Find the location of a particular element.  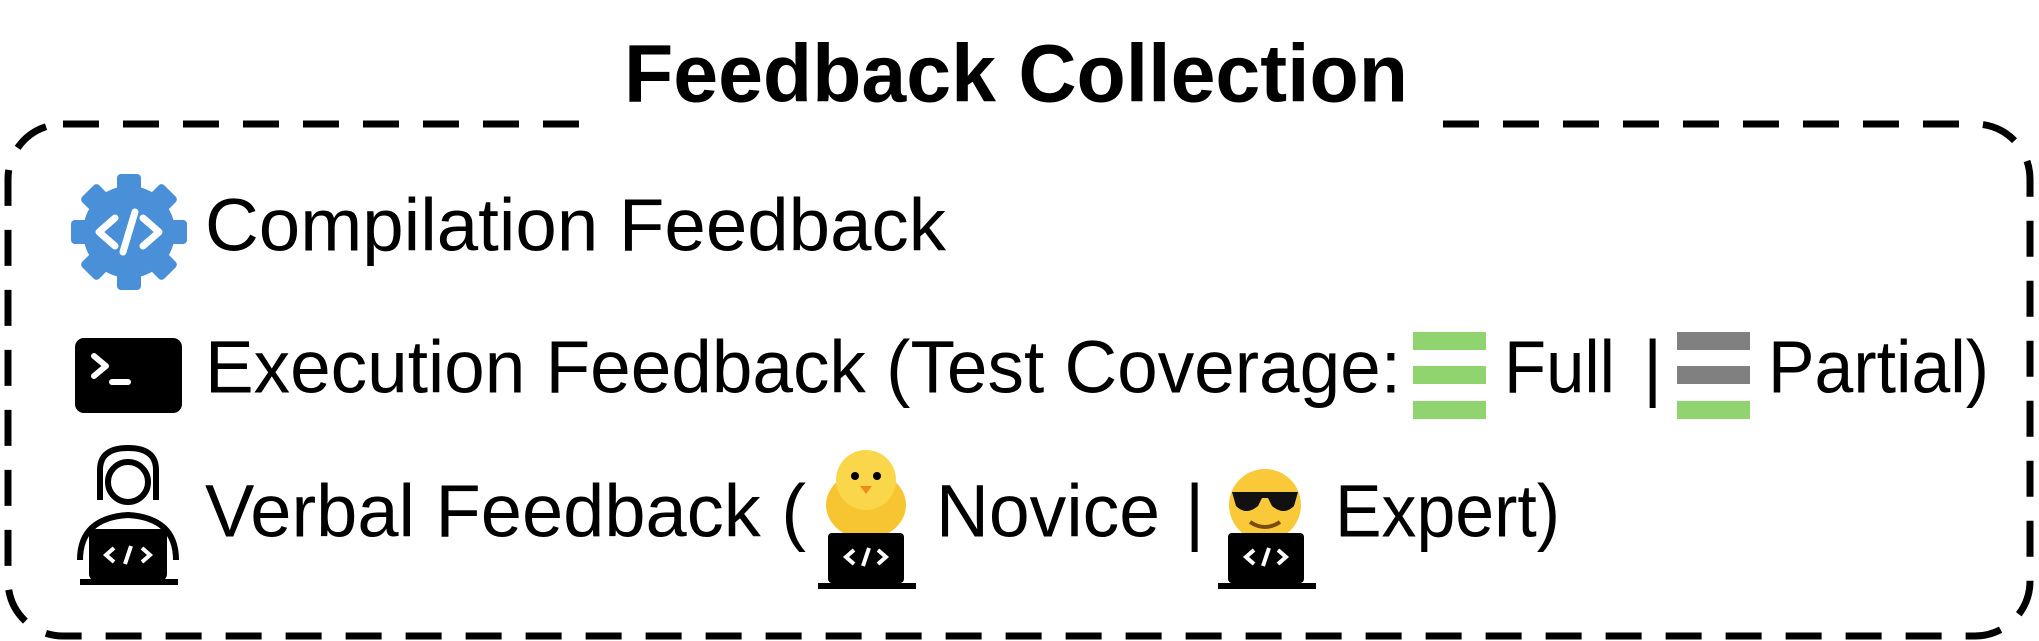

title: Feedback Collection is located at coordinates (1016, 74).